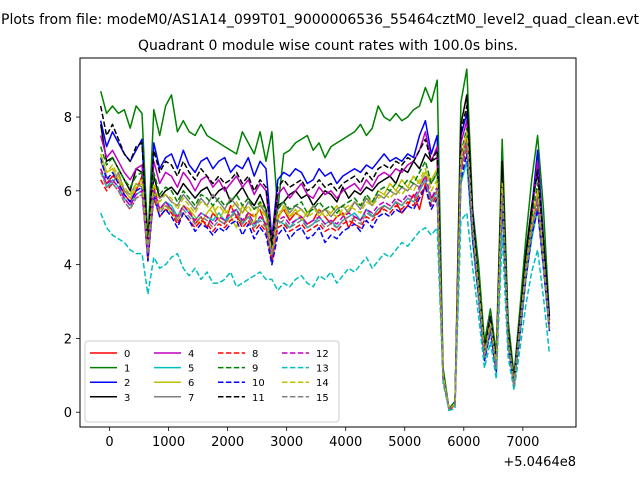 This screenshot has width=640, height=480. Describe the element at coordinates (322, 438) in the screenshot. I see `x-axis: 0 1000 2000 3000 4000 5000 6000 7000` at that location.